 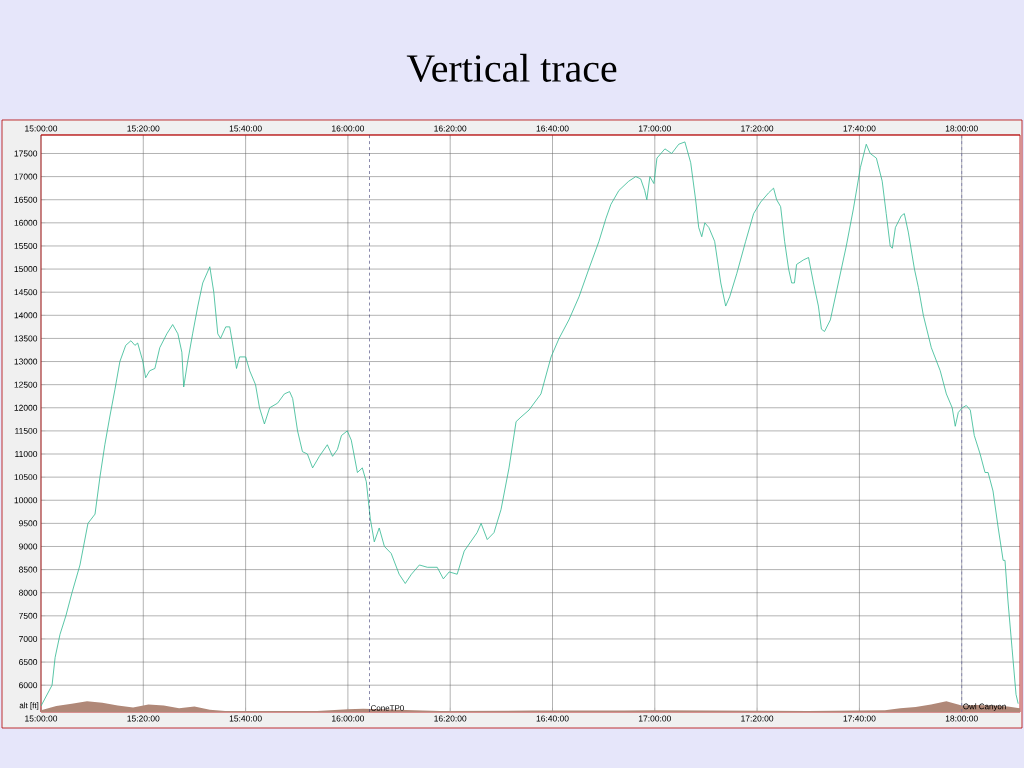 I want to click on x2-tick-label: 15:20:00, so click(x=143, y=128).